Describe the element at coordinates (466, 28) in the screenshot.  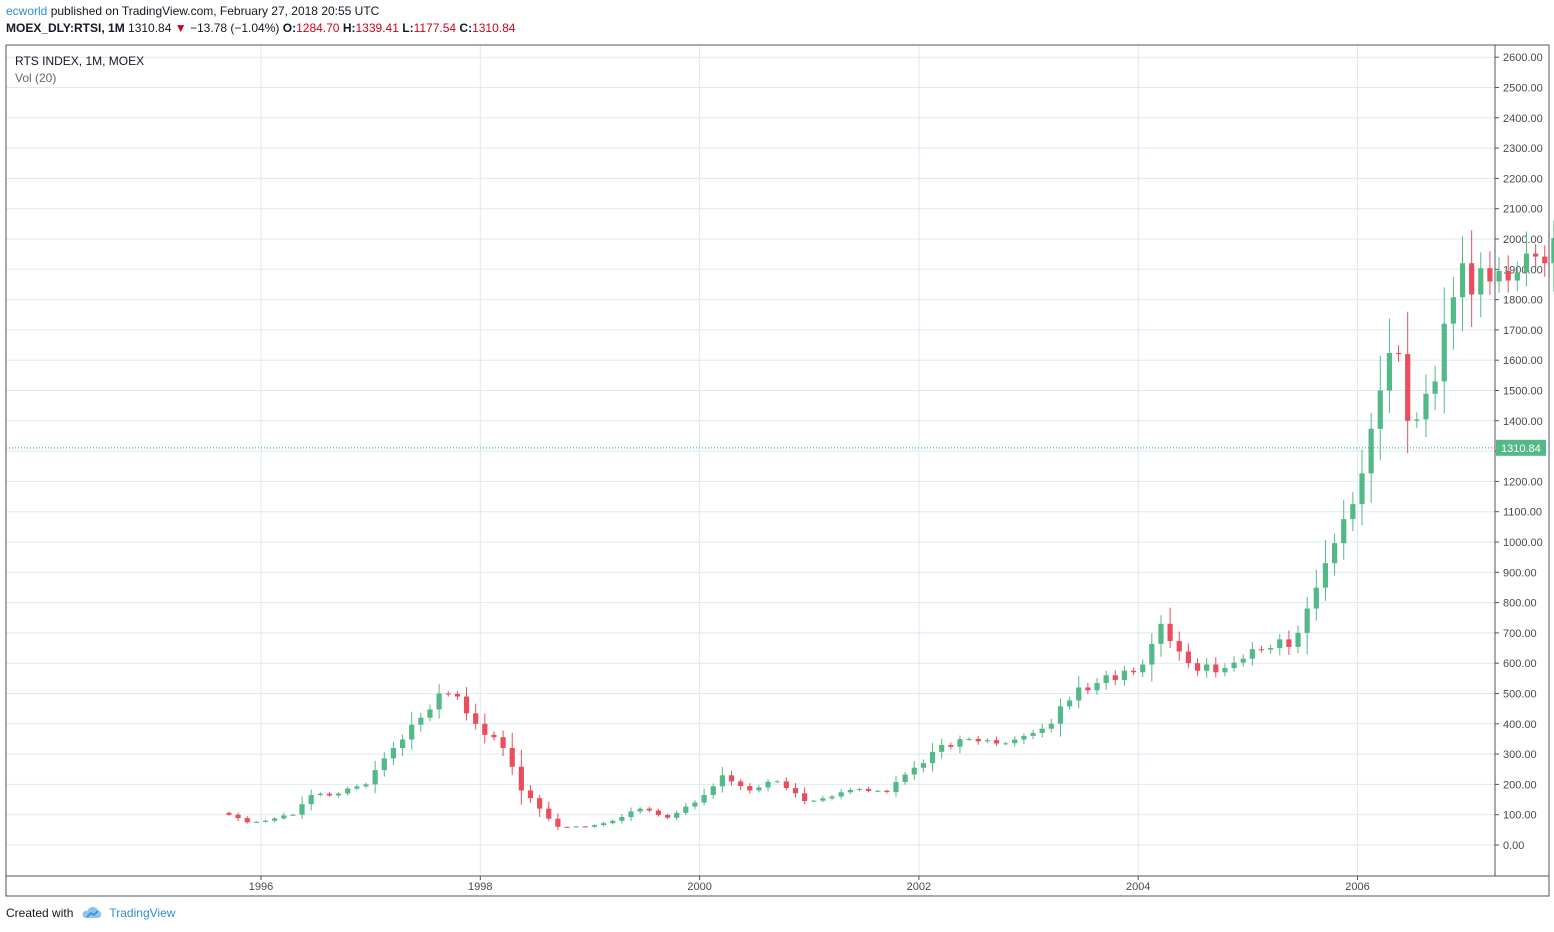
I see `close-label: C:` at that location.